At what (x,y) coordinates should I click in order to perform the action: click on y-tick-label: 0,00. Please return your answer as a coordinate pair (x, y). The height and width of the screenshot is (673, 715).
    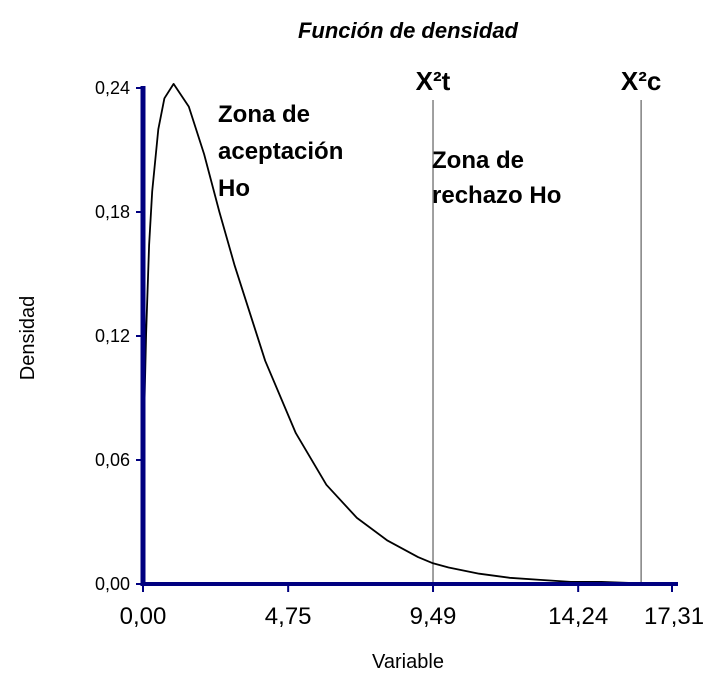
    Looking at the image, I should click on (112, 584).